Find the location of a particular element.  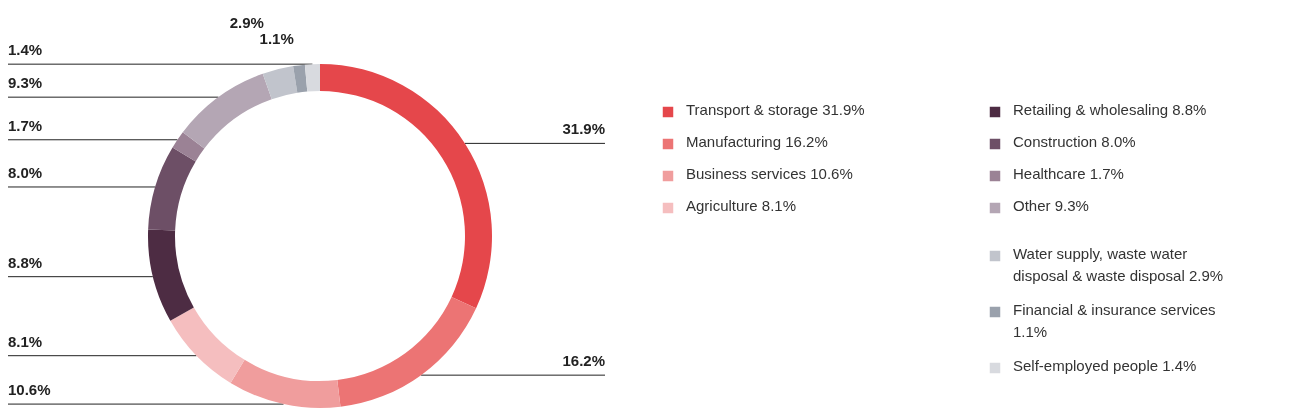

legend-label: Self-employed people 1.4% is located at coordinates (1105, 365).